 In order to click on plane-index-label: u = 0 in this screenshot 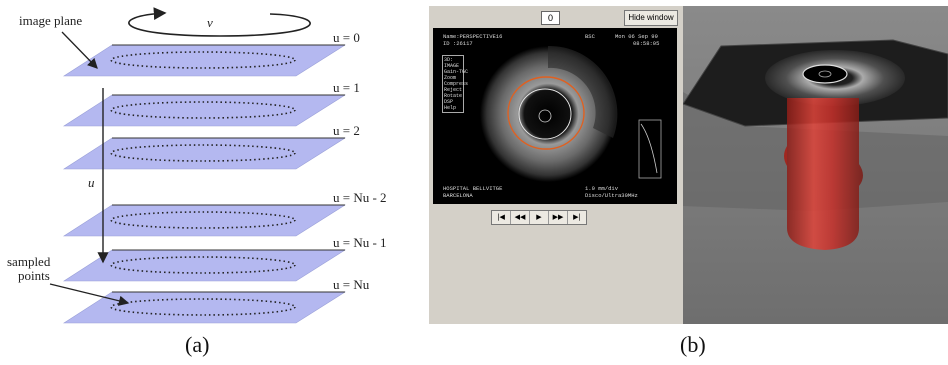, I will do `click(346, 37)`.